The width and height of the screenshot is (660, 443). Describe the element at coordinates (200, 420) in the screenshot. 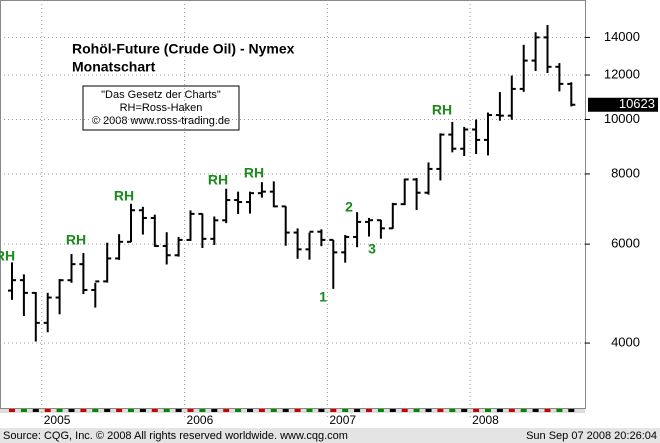

I see `x-tick-label: 2006` at that location.